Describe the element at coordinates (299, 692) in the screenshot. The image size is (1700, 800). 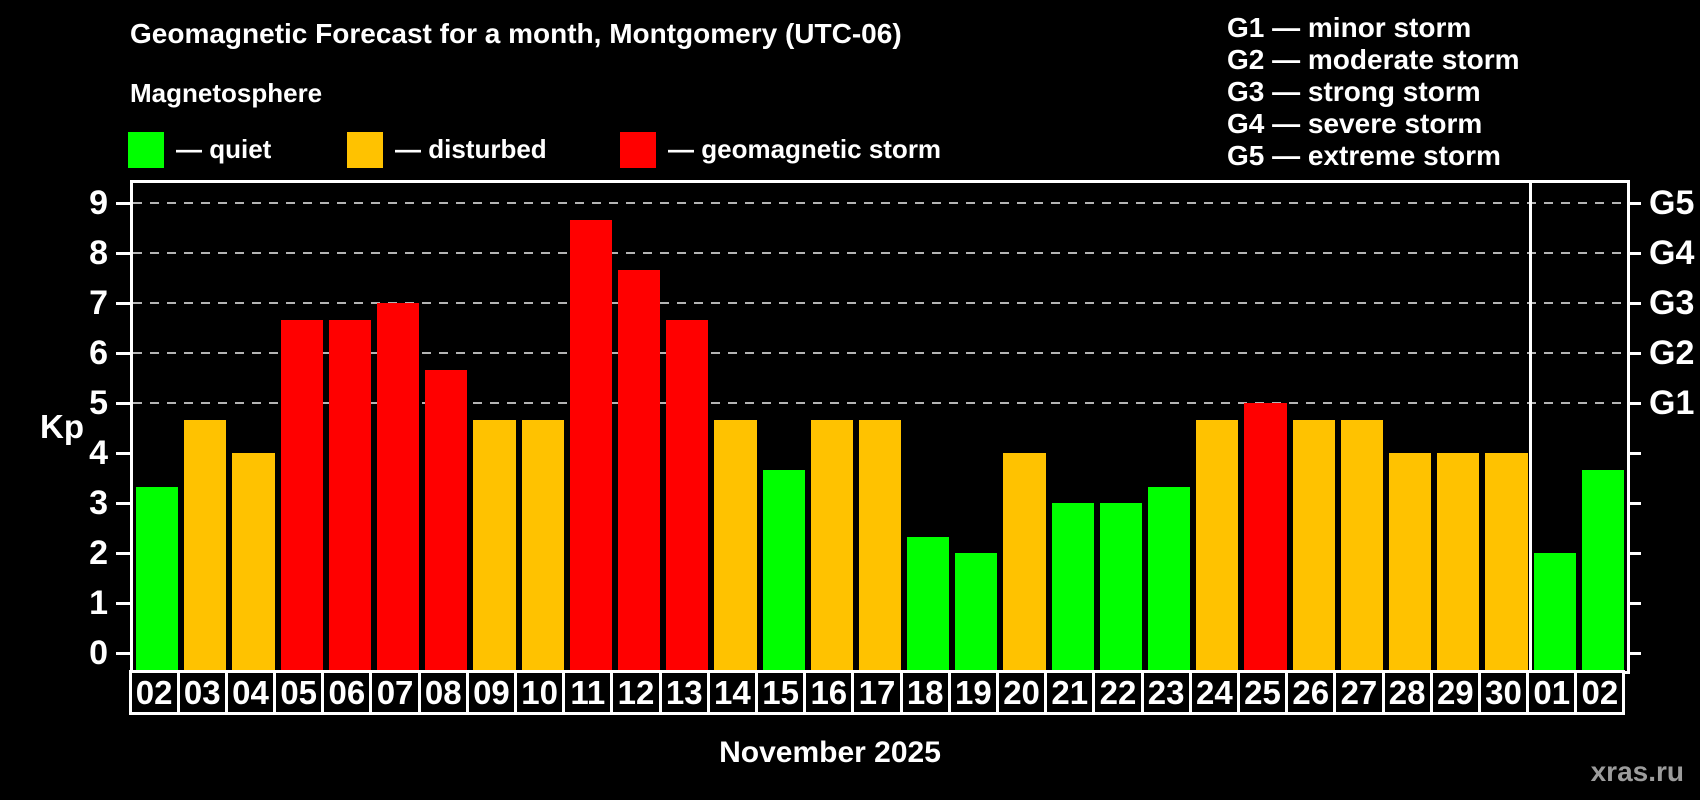
I see `x-day-label-05: 05` at that location.